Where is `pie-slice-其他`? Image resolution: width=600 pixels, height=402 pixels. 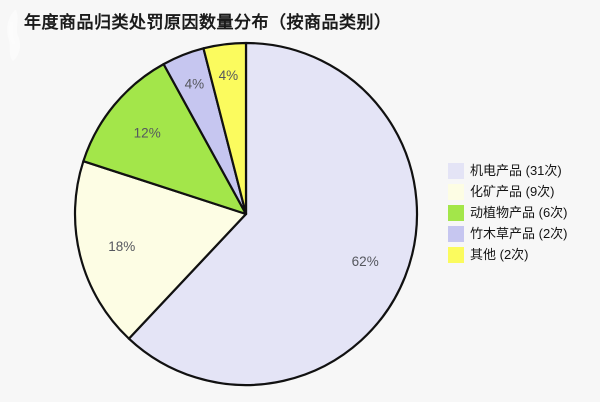
pie-slice-其他 is located at coordinates (225, 128).